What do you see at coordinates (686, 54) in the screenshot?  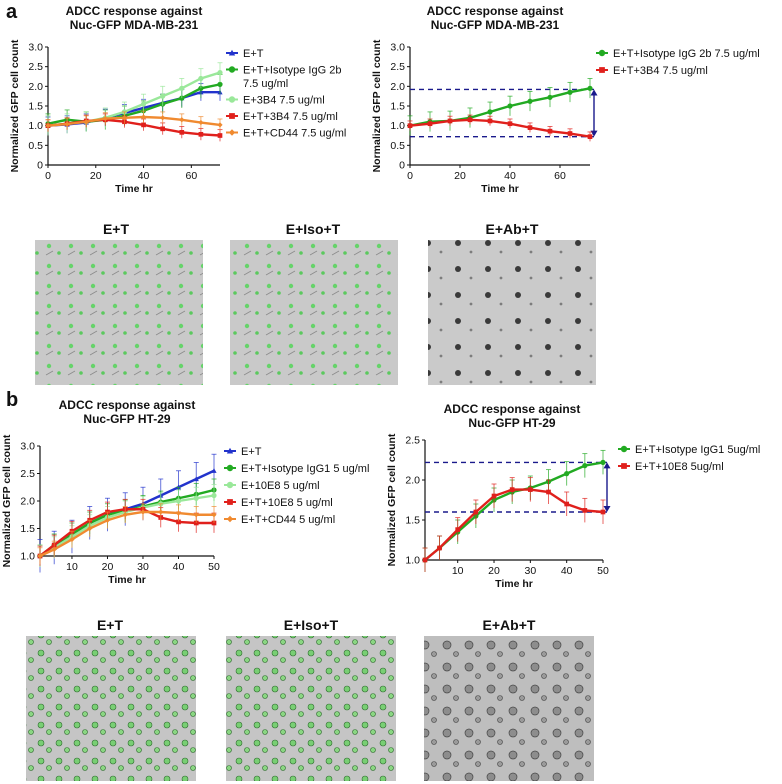 I see `legend-label: E+T+Isotype IgG 2b 7.5 ug/ml` at bounding box center [686, 54].